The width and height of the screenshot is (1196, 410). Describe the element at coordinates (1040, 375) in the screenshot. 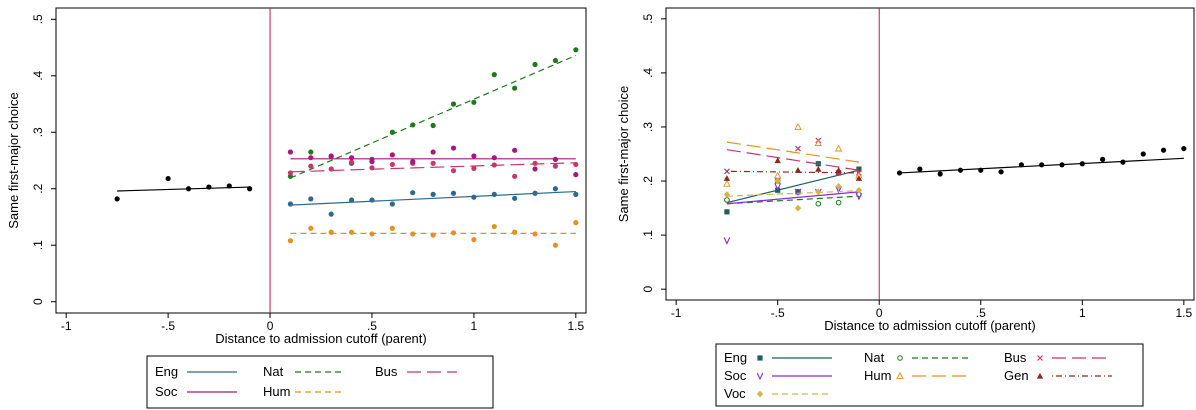

I see `legend-marker-gen` at that location.